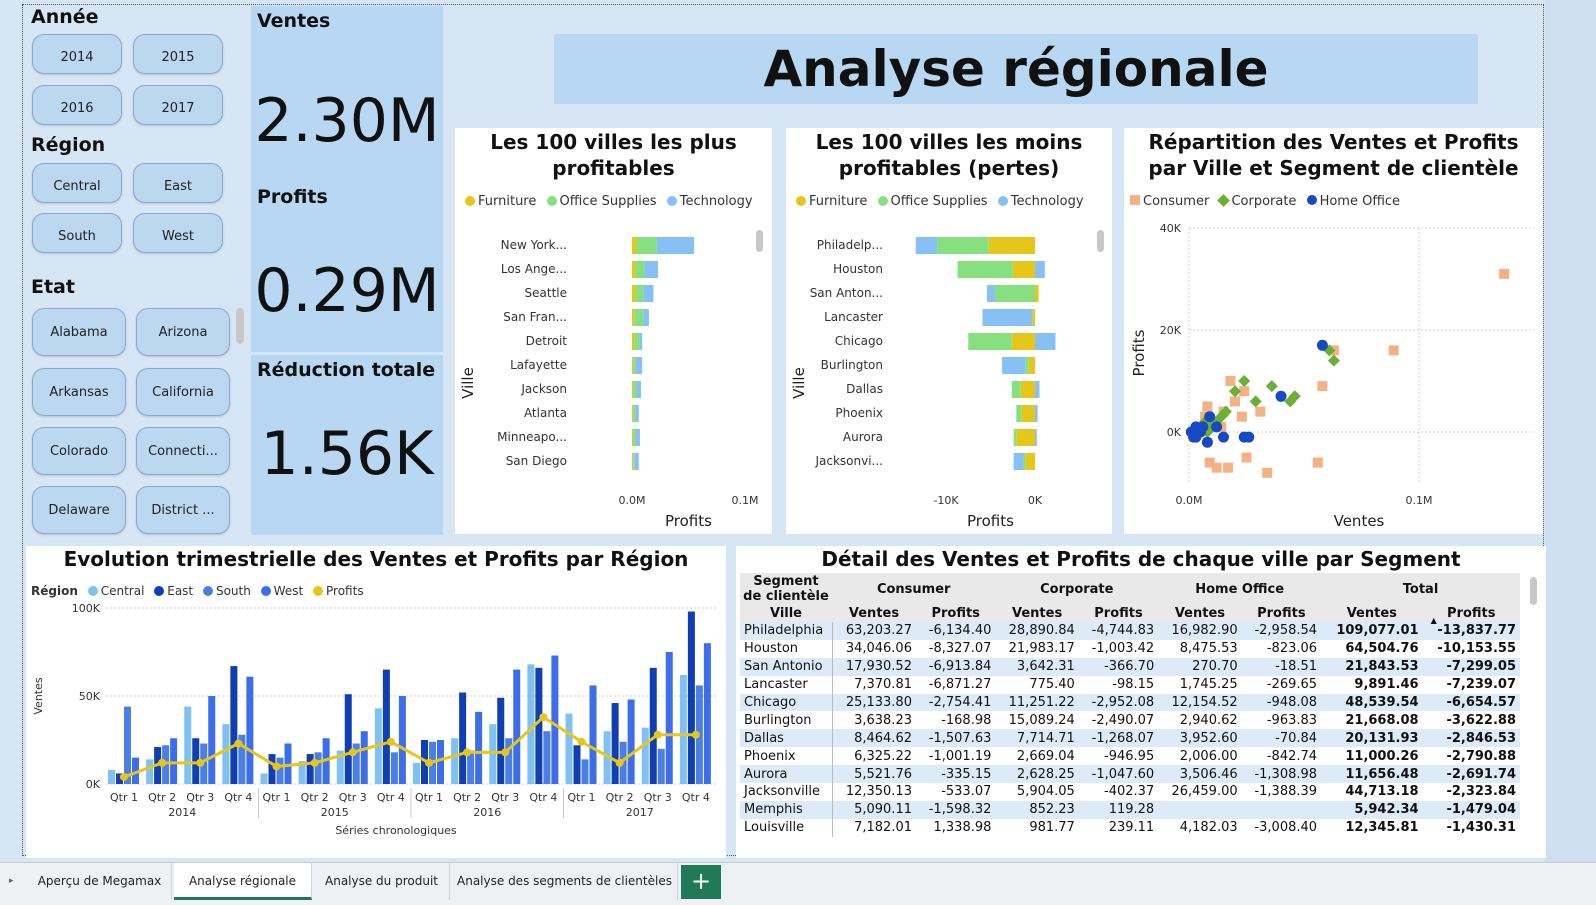 The height and width of the screenshot is (905, 1596). I want to click on slicer-region-central: Central, so click(77, 183).